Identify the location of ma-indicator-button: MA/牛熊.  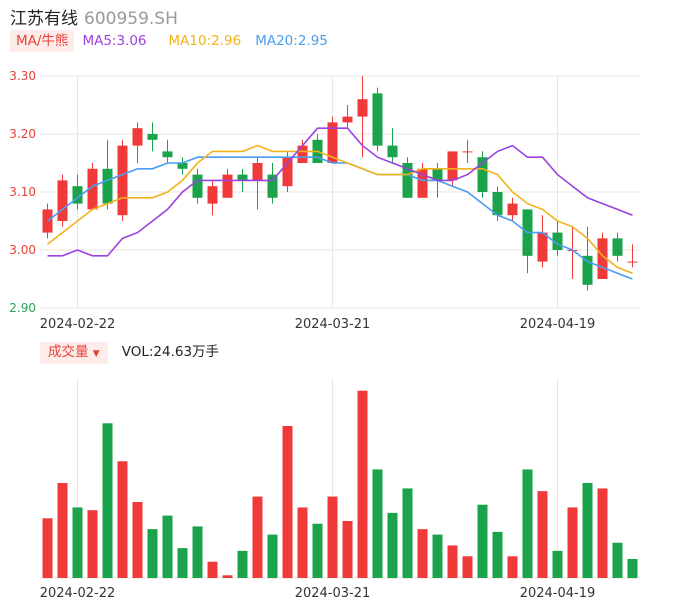
(42, 41).